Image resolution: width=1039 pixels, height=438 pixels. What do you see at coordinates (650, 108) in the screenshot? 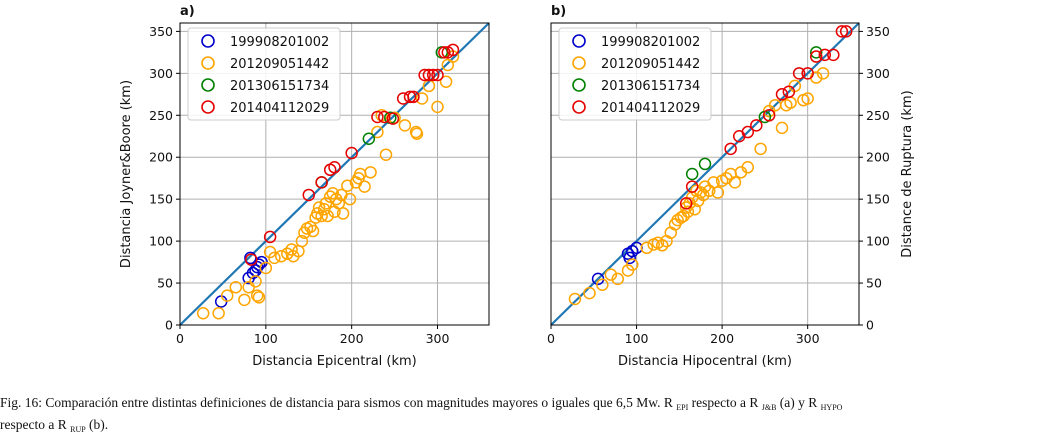
I see `legend-label: 201404112029` at bounding box center [650, 108].